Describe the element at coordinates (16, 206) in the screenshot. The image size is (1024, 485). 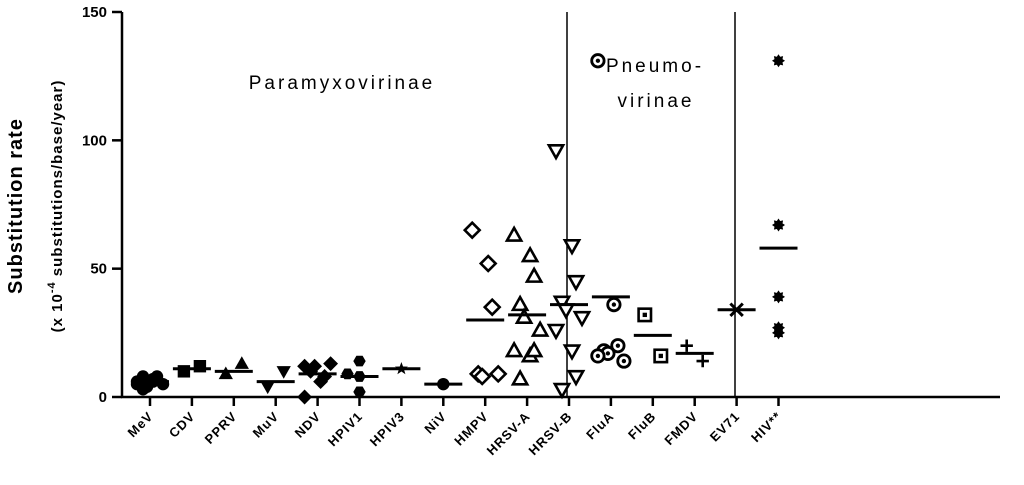
I see `y-axis-title: Substitution rate` at that location.